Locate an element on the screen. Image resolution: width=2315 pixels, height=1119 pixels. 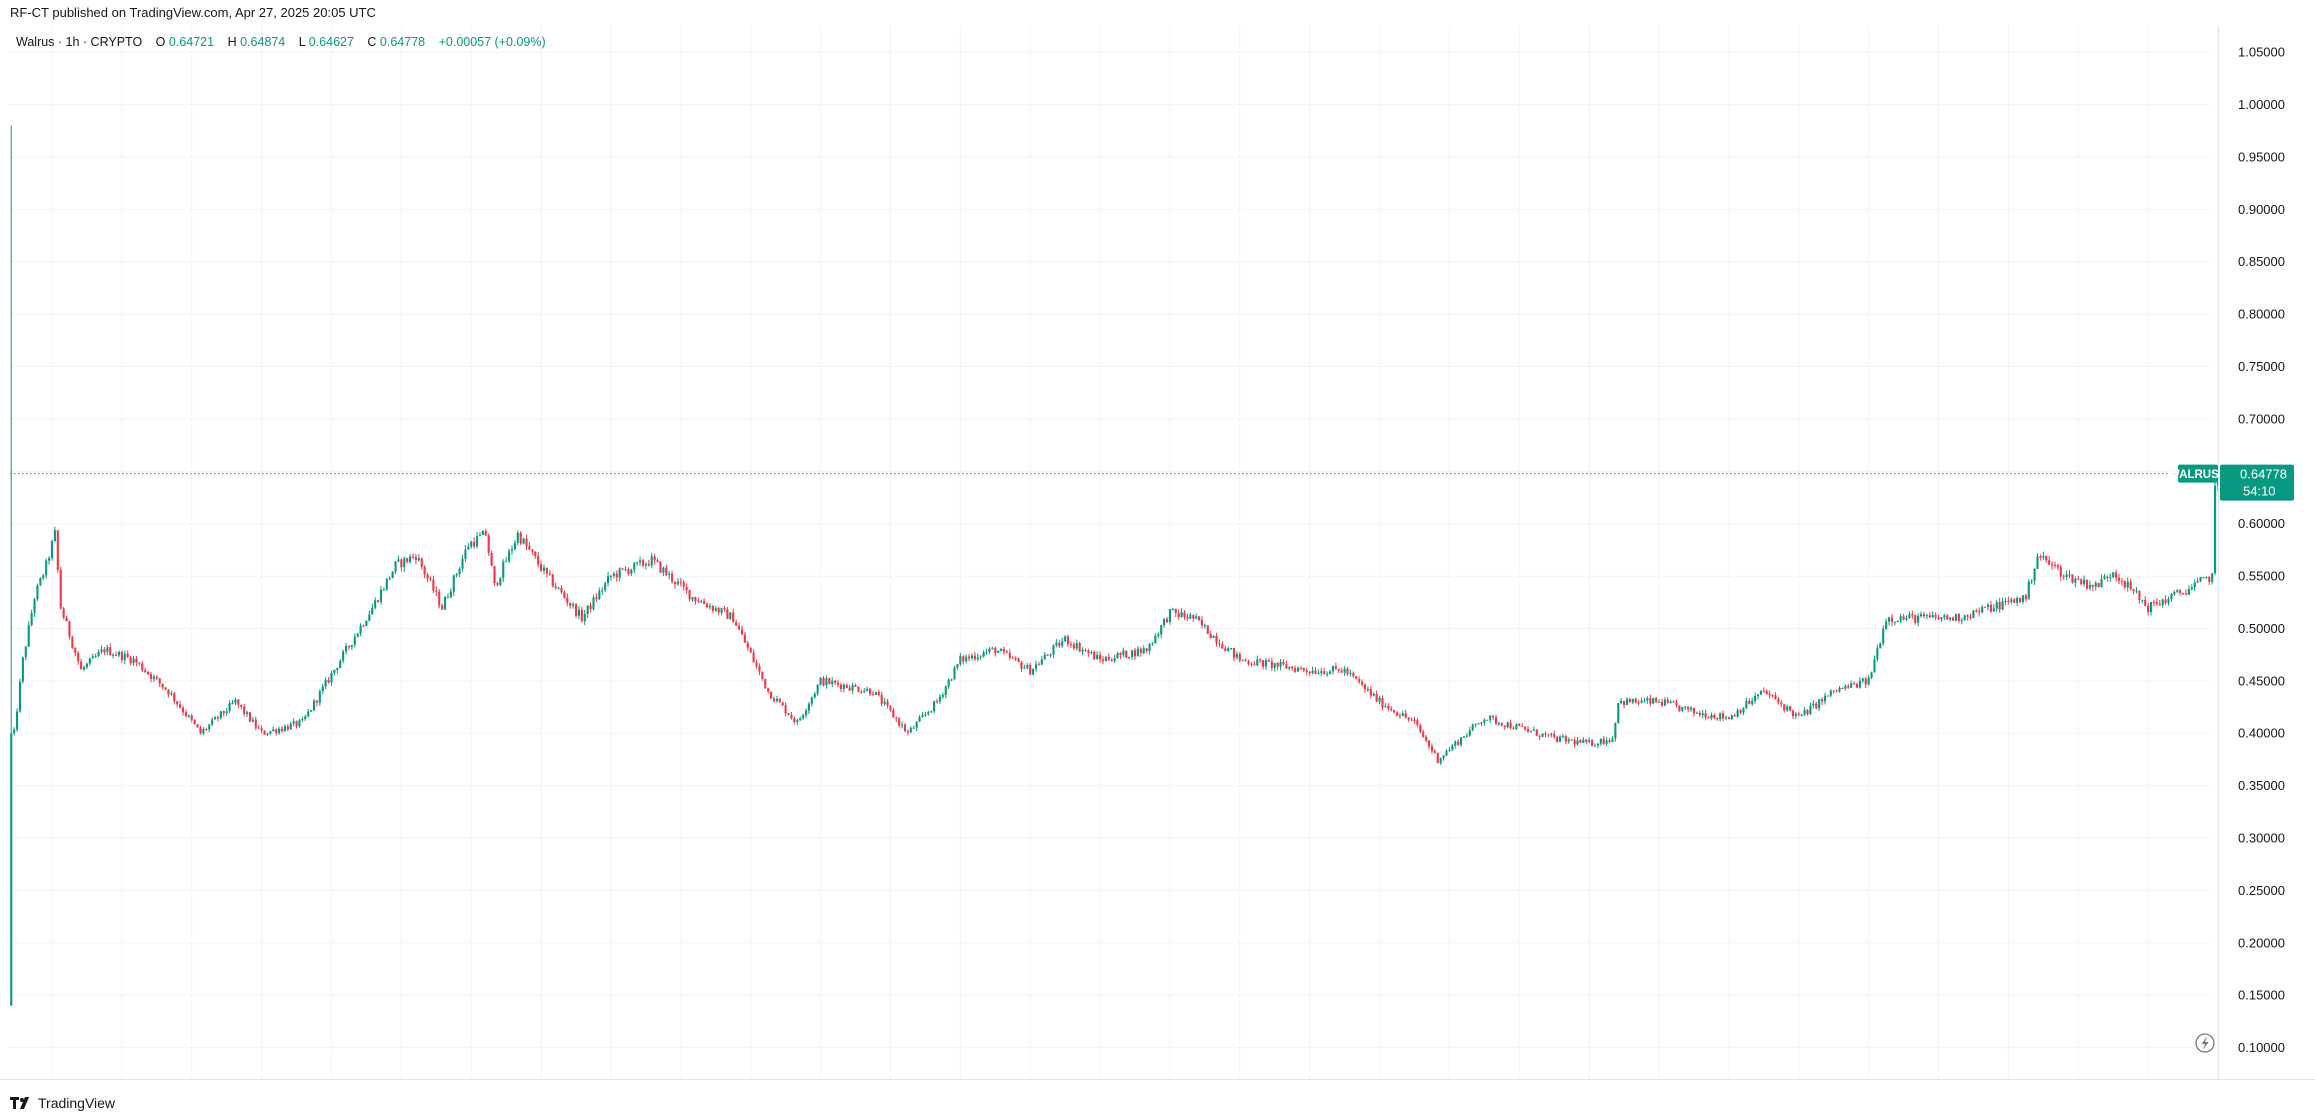
y-tick-label: 0.35000 is located at coordinates (2261, 785).